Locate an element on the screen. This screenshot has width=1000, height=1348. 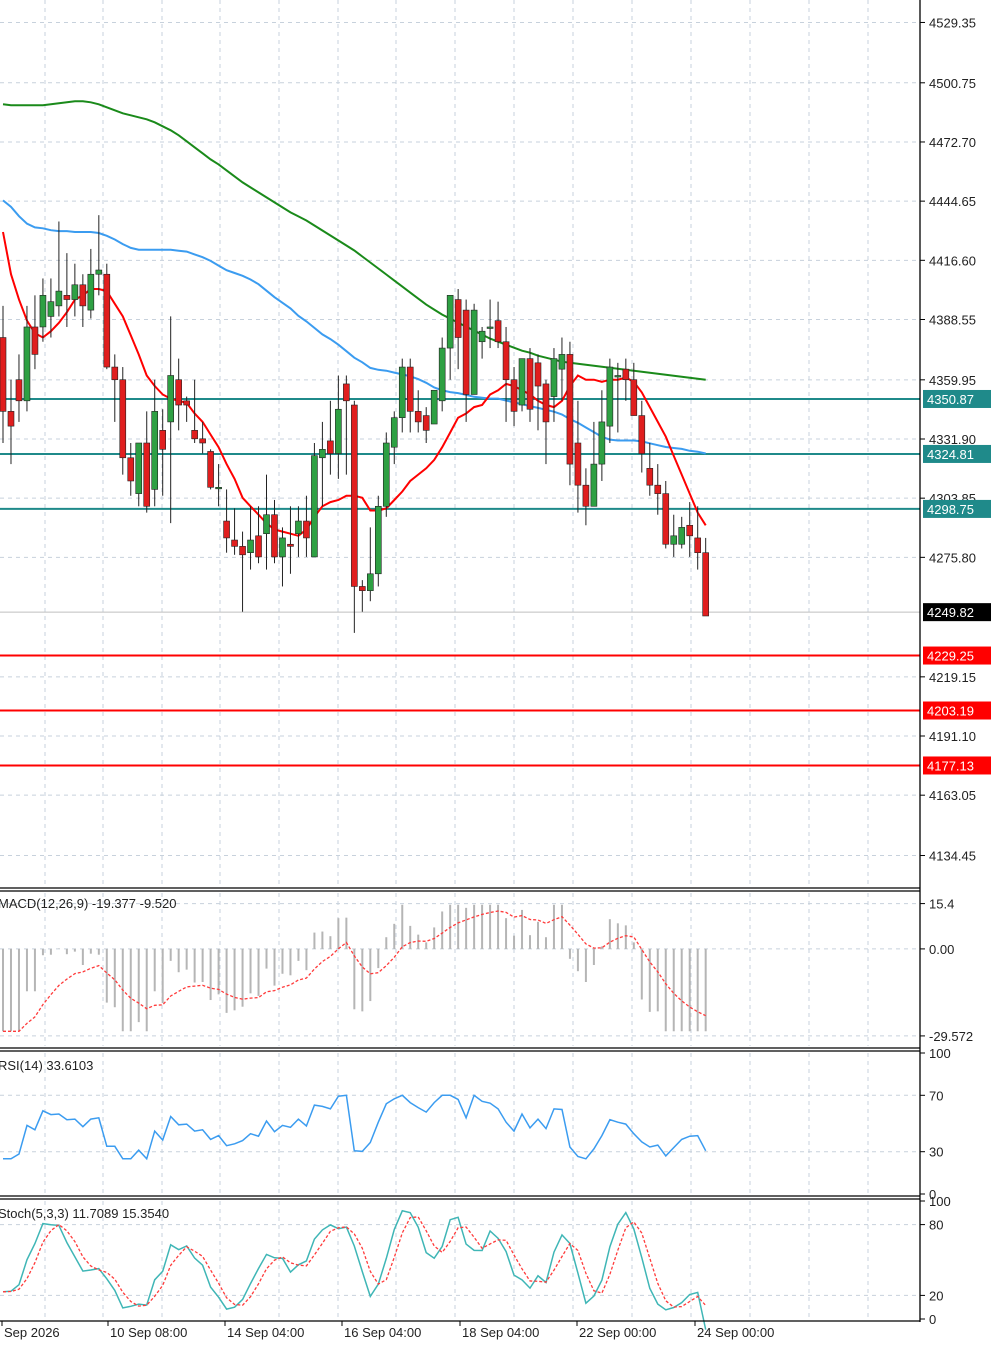
stochastic-panel: Stoch(5,3,3) 11.7089 15.3540 is located at coordinates (460, 1265).